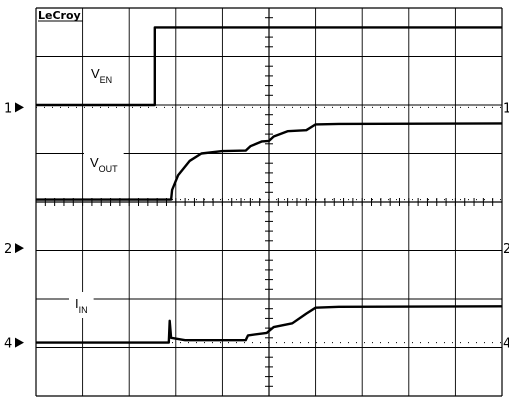  What do you see at coordinates (506, 344) in the screenshot?
I see `channel-marker-label-right: 4` at bounding box center [506, 344].